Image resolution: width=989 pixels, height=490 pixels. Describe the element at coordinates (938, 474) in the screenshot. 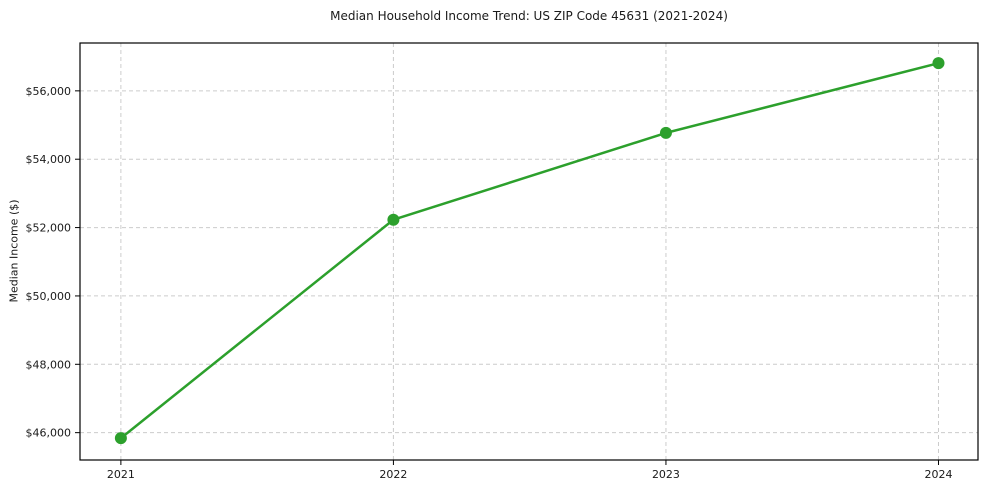

I see `x-tick-label: 2024` at that location.